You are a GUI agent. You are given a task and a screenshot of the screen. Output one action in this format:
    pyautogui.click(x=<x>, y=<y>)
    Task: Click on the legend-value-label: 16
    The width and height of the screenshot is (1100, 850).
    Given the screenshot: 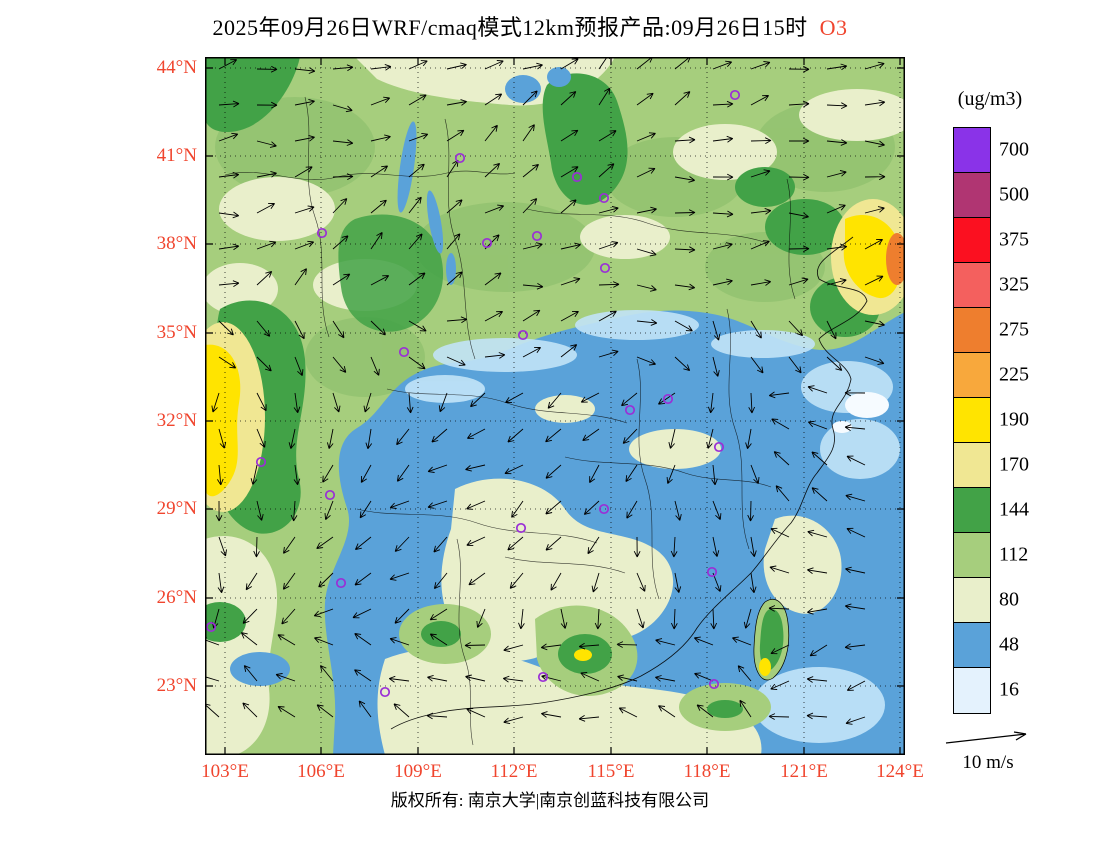 What is the action you would take?
    pyautogui.click(x=1009, y=689)
    